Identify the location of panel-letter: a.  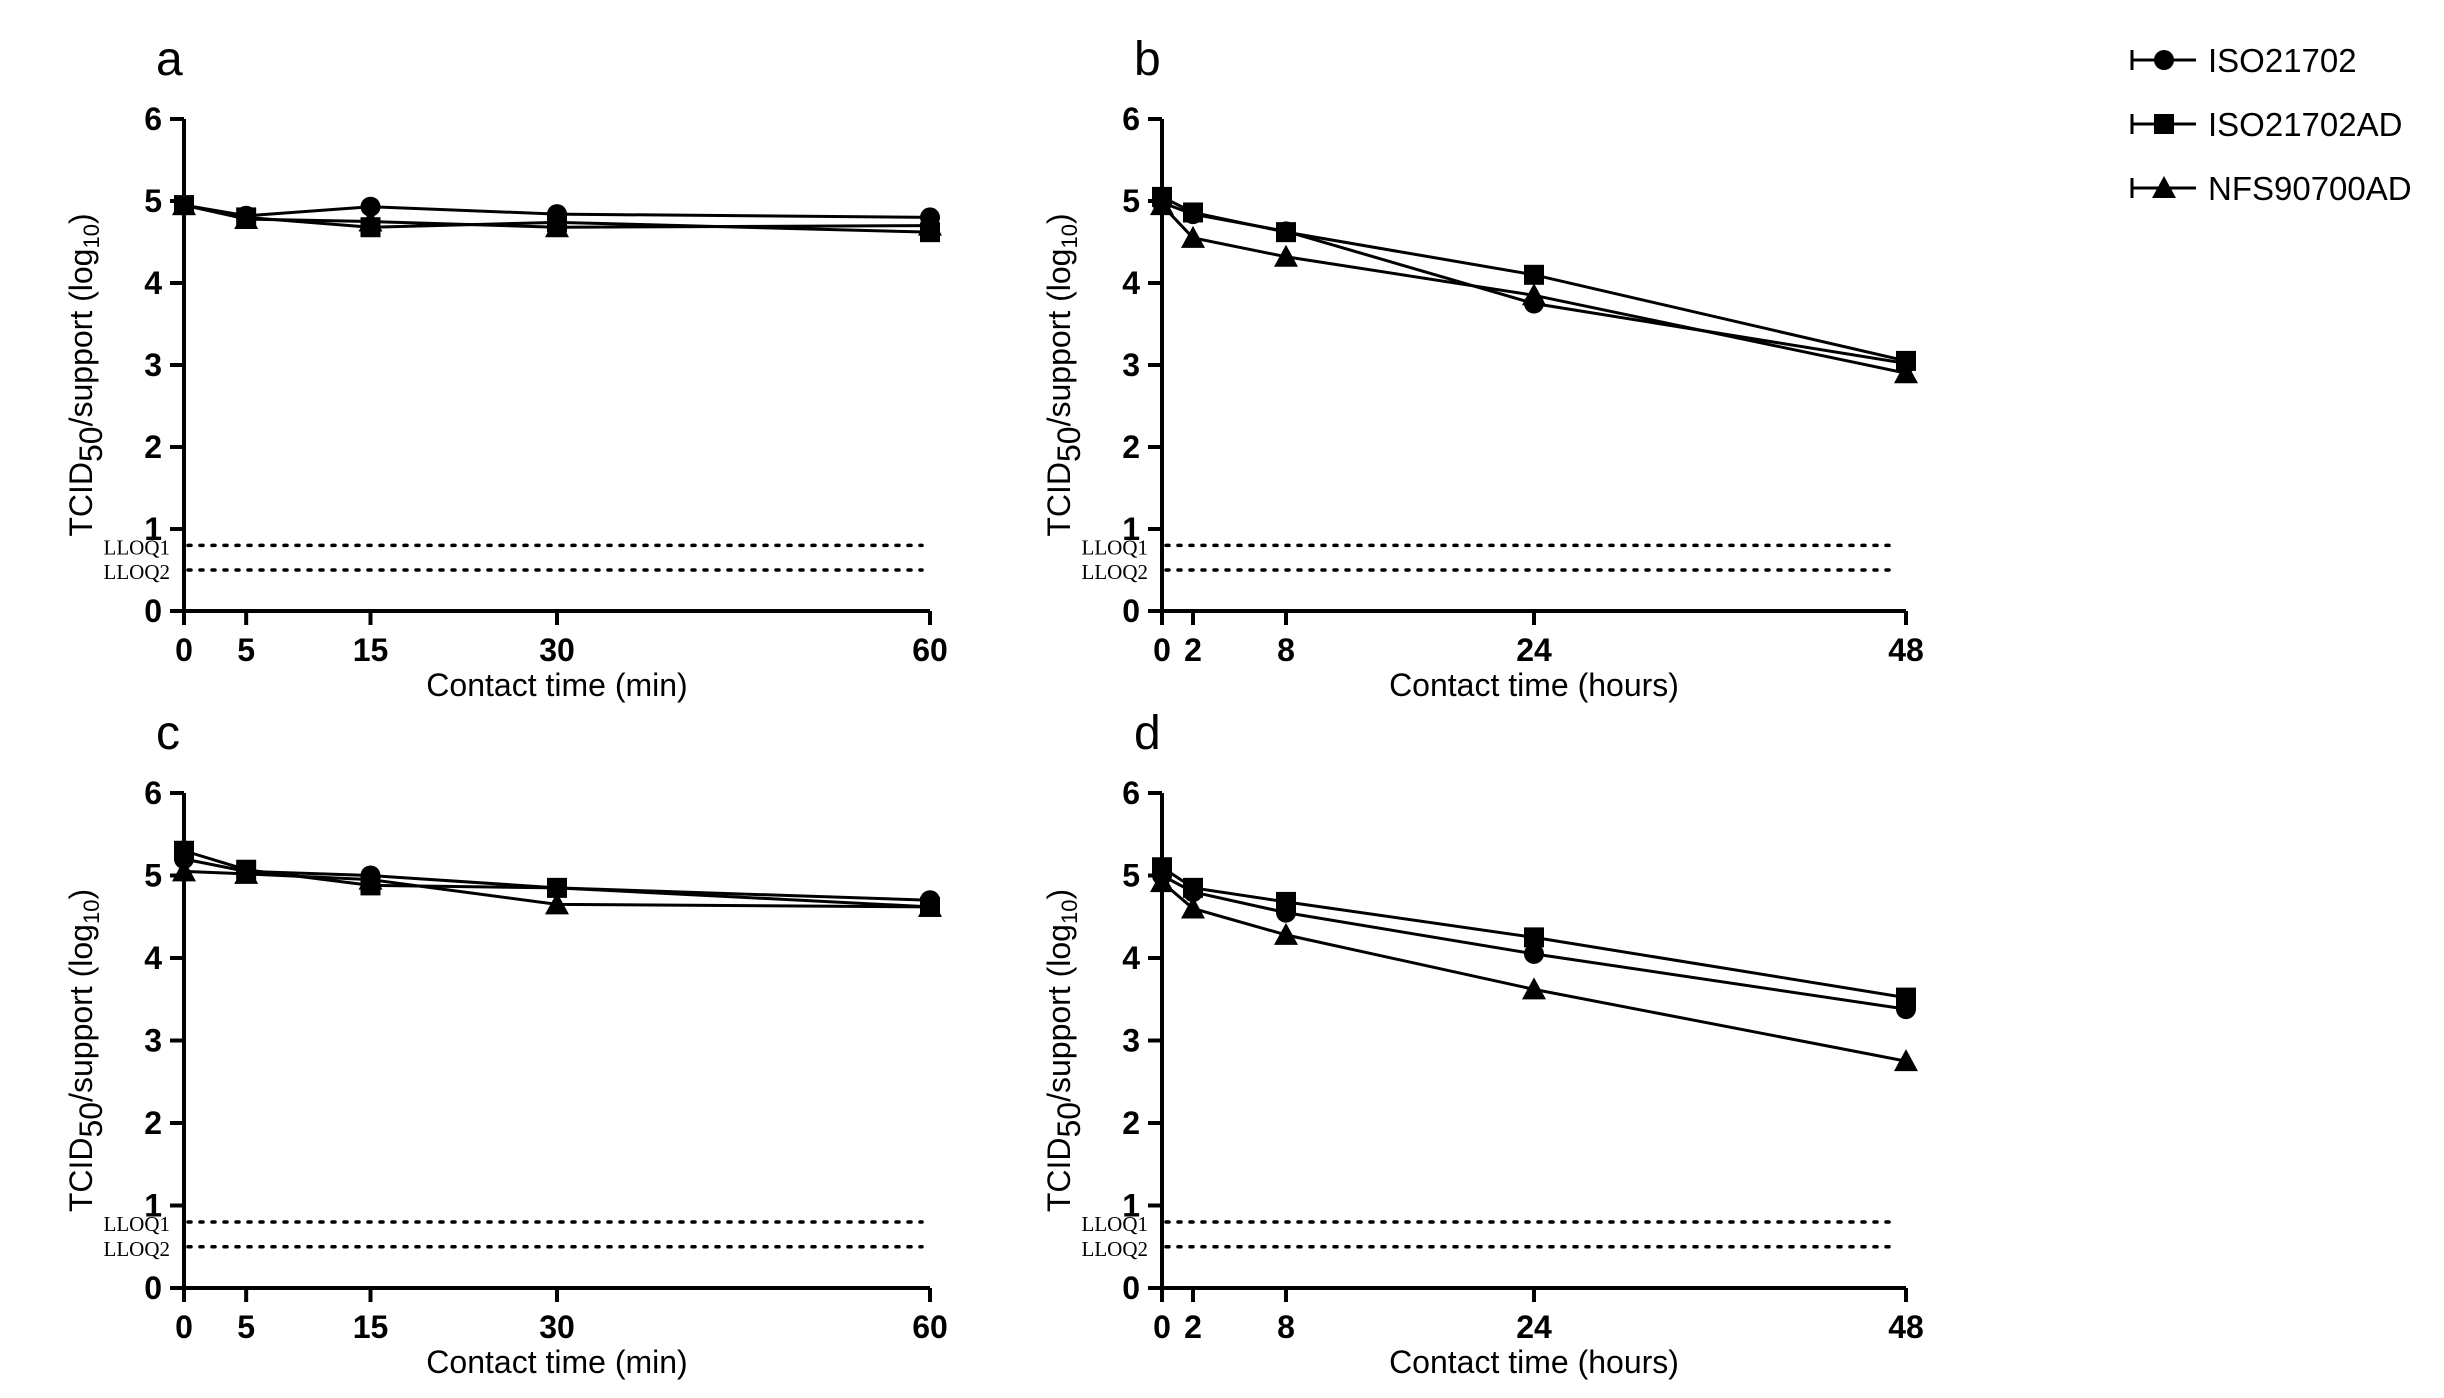
(169, 59).